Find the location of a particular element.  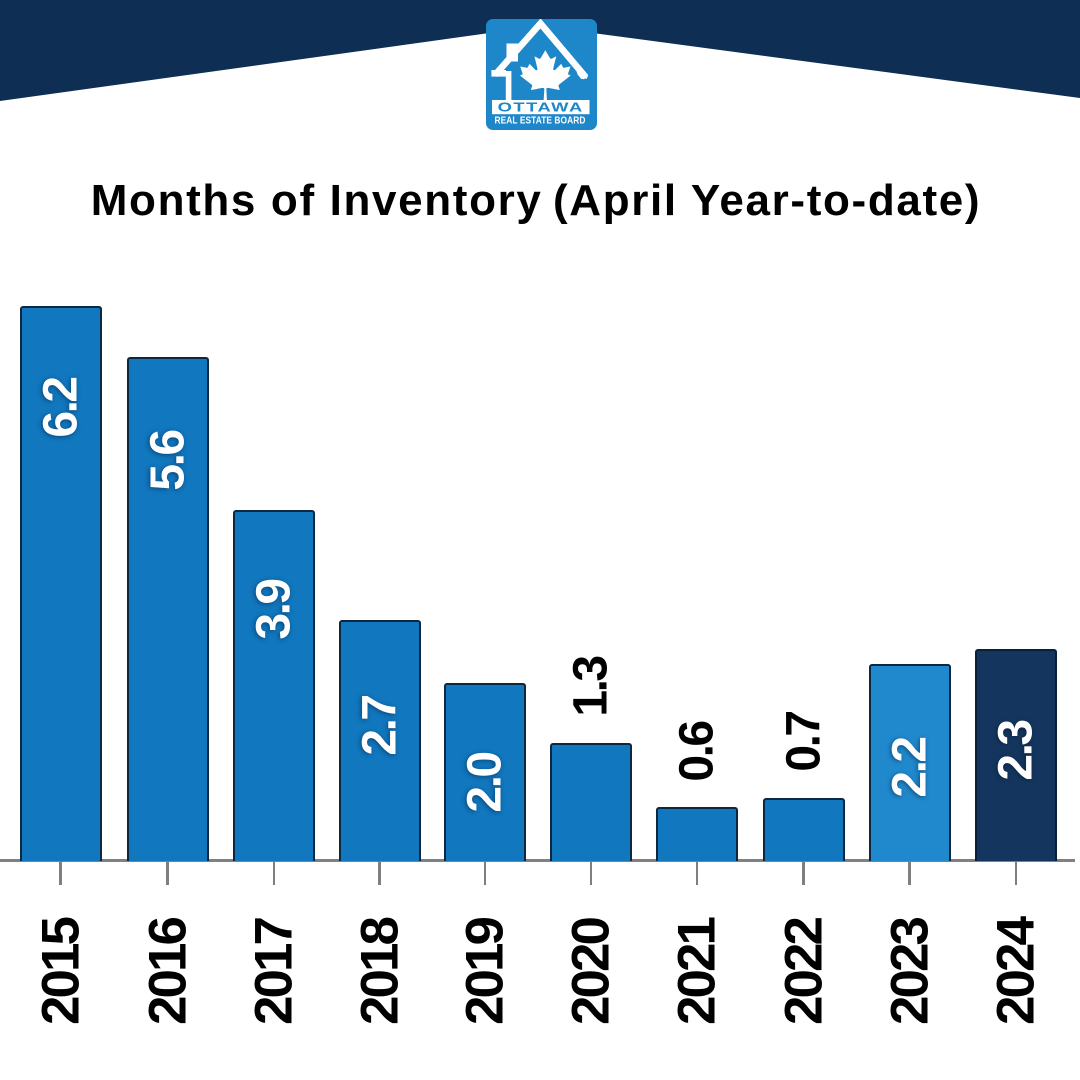

svg-text: REAL ESTATE BOARD is located at coordinates (540, 120).